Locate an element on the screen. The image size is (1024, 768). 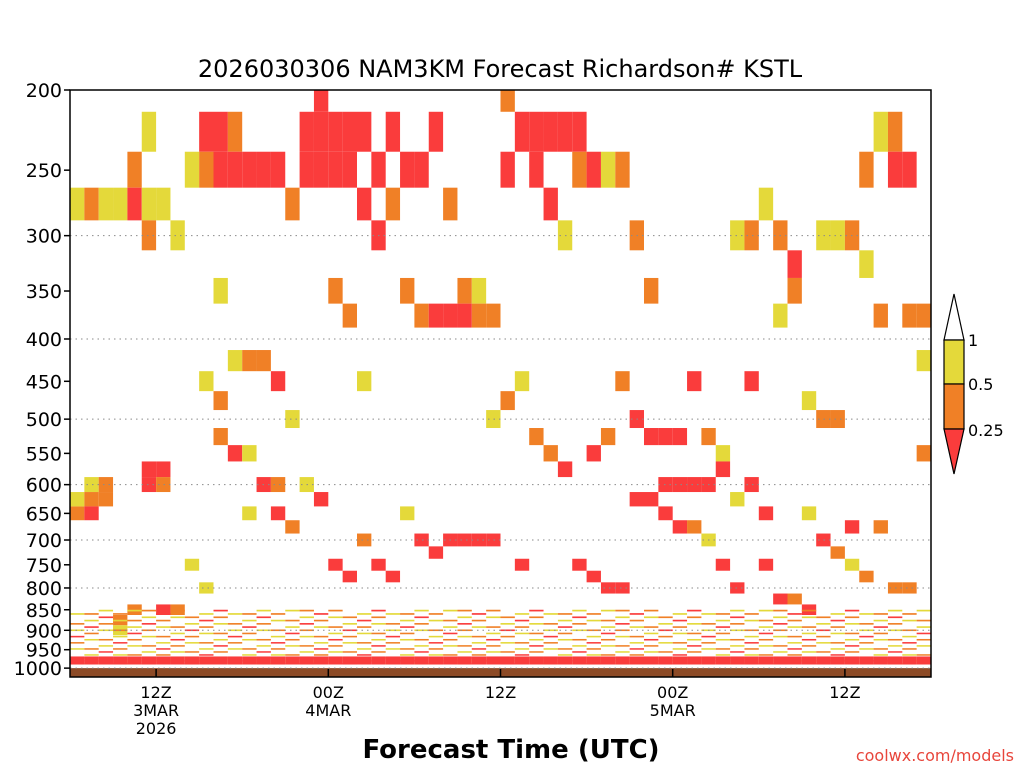
colorbar-bottom-arrow is located at coordinates (954, 451).